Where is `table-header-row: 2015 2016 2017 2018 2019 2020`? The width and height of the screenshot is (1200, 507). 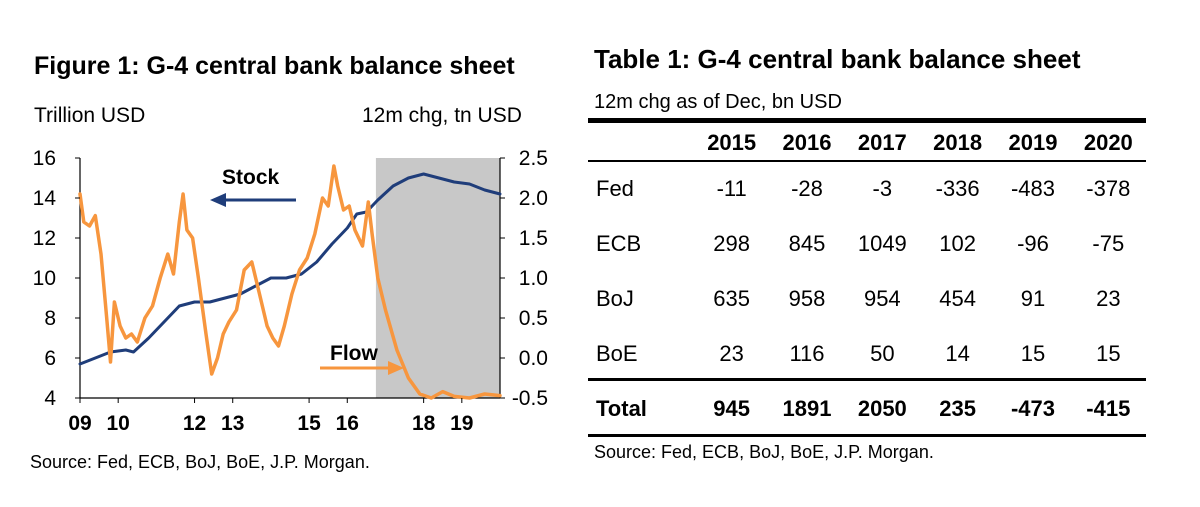 table-header-row: 2015 2016 2017 2018 2019 2020 is located at coordinates (867, 143).